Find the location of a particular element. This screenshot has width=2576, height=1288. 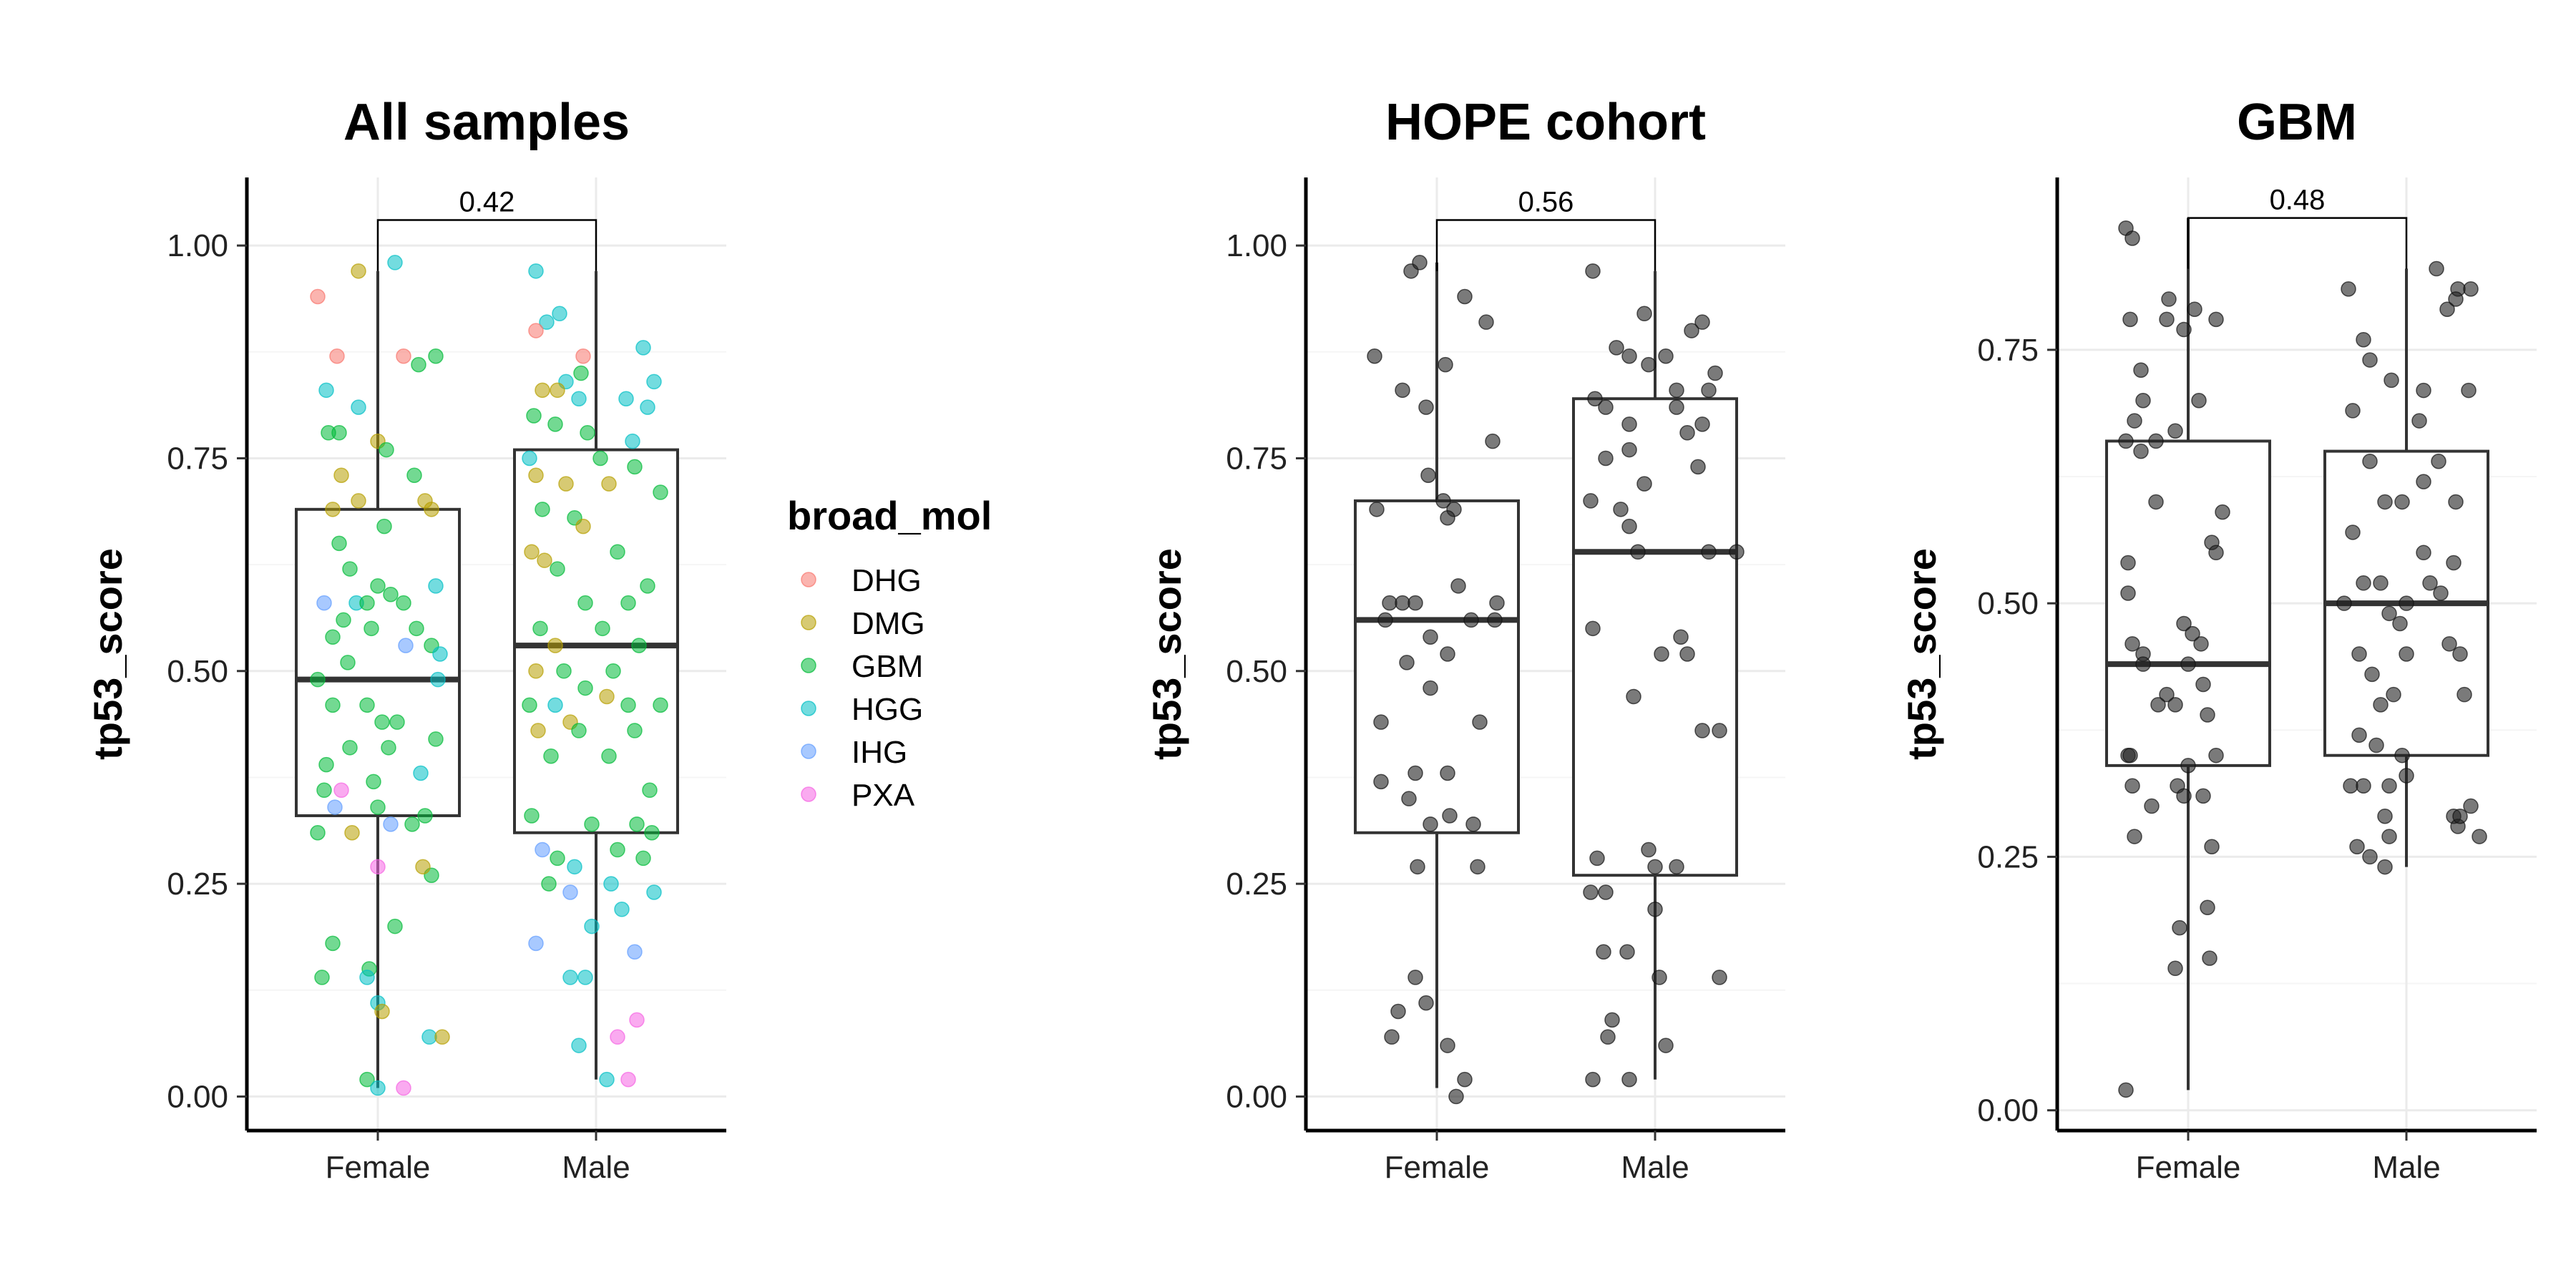

x-tick-label: Male is located at coordinates (2406, 1167).